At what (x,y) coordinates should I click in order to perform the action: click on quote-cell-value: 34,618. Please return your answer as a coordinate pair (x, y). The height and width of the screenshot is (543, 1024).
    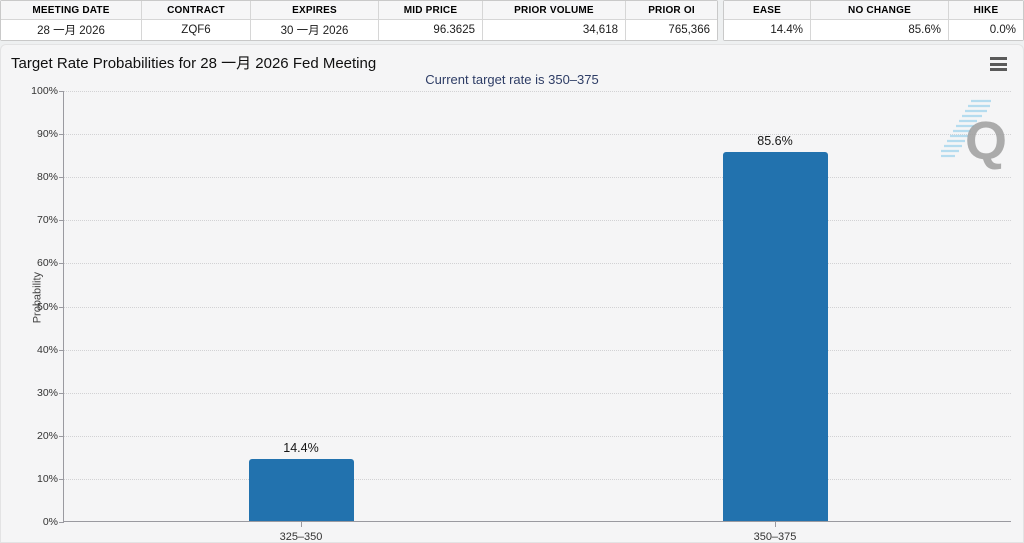
    Looking at the image, I should click on (554, 30).